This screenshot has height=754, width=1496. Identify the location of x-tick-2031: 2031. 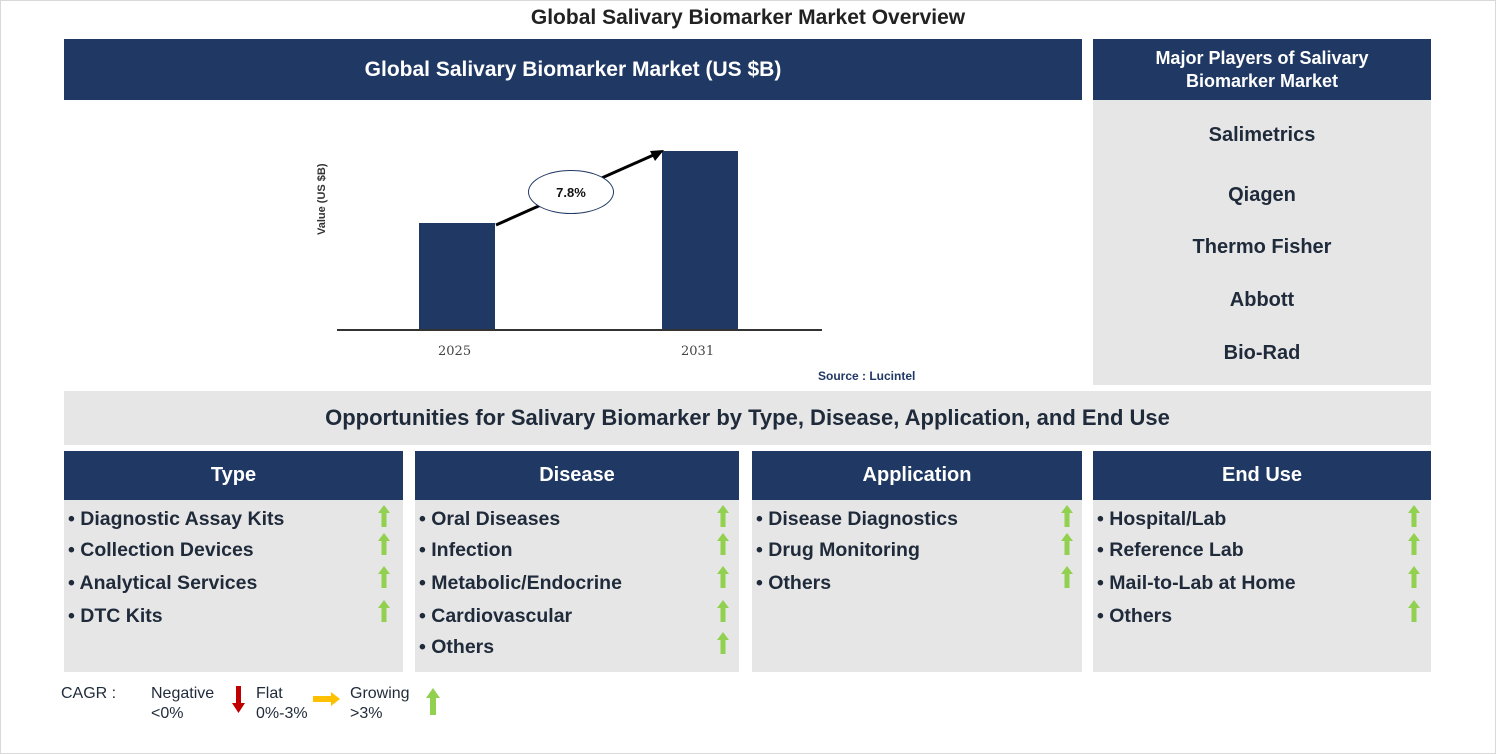
(698, 351).